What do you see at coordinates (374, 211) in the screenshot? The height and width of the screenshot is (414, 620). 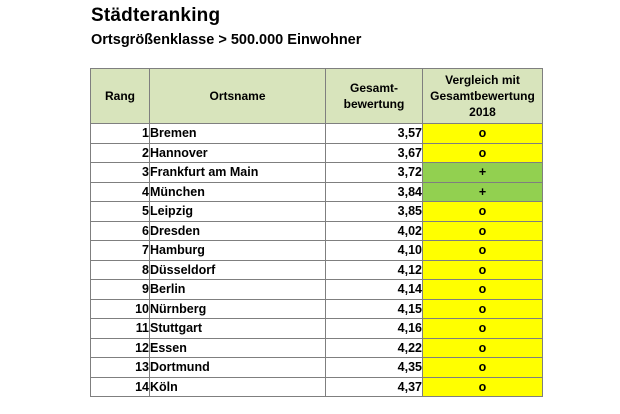 I see `rating-cell: 3,85` at bounding box center [374, 211].